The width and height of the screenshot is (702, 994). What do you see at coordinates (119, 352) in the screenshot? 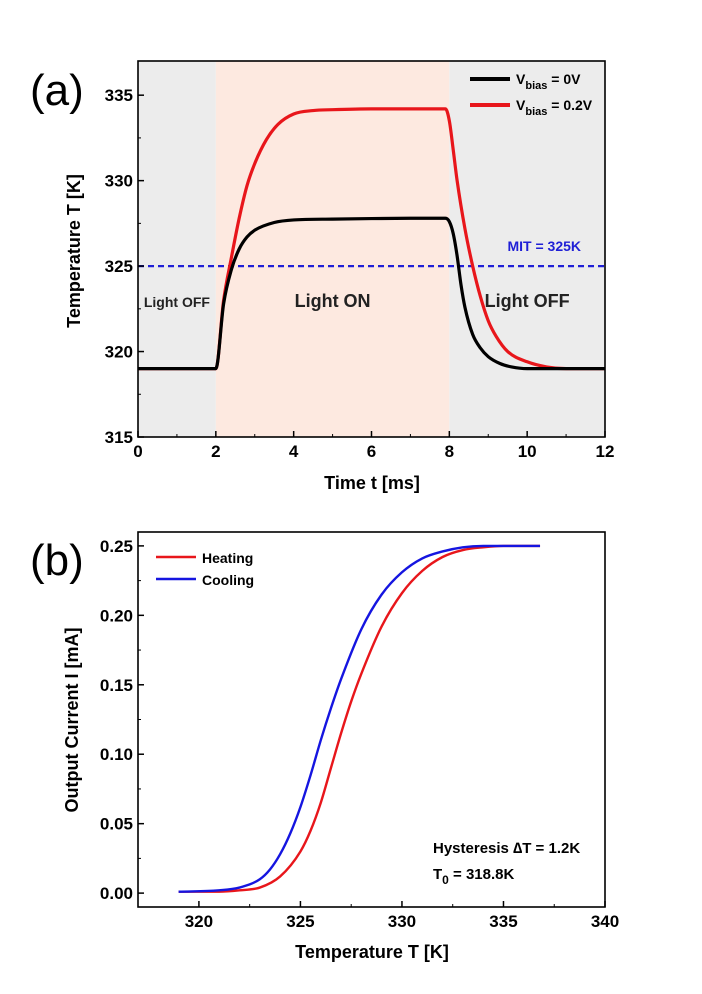
I see `y-tick-label-1: 320` at bounding box center [119, 352].